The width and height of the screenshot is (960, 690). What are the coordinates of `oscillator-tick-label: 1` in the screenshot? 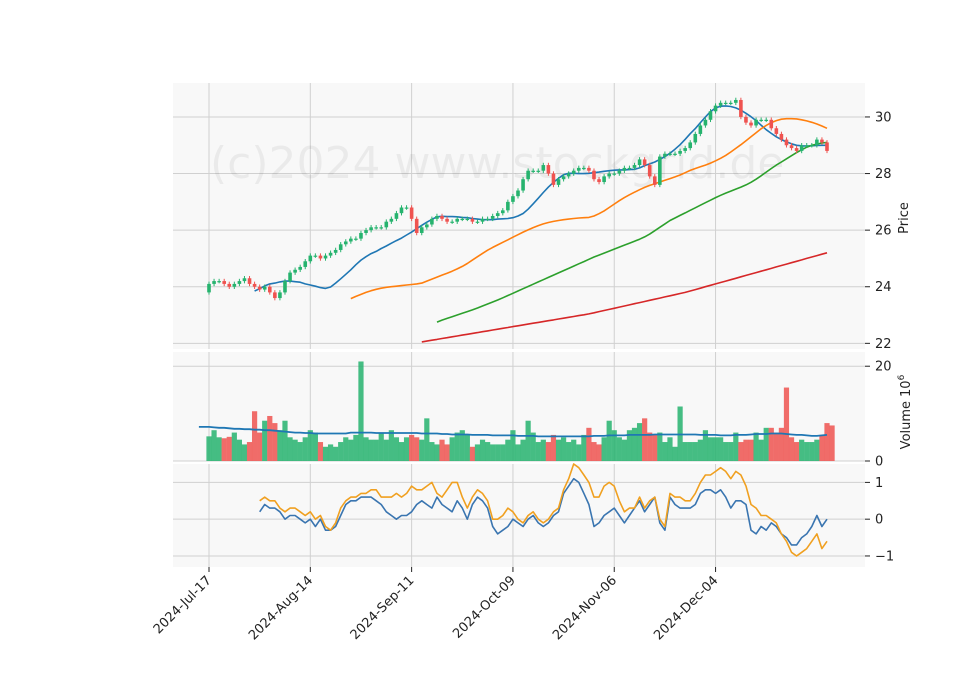 It's located at (879, 483).